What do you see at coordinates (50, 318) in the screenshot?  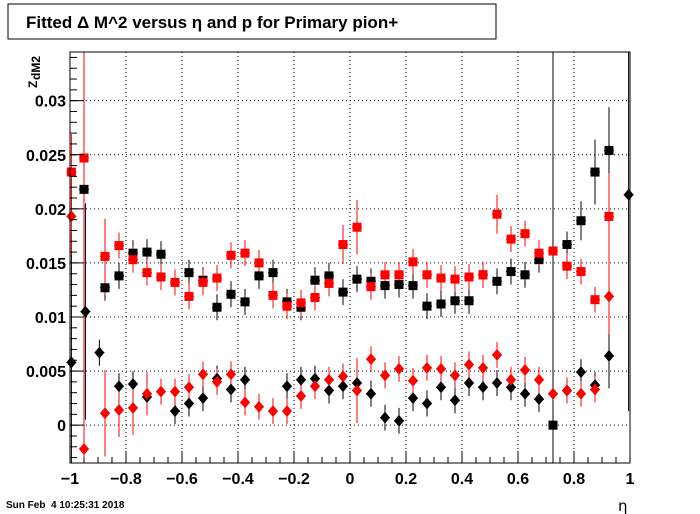 I see `y-tick-label: 0.01` at bounding box center [50, 318].